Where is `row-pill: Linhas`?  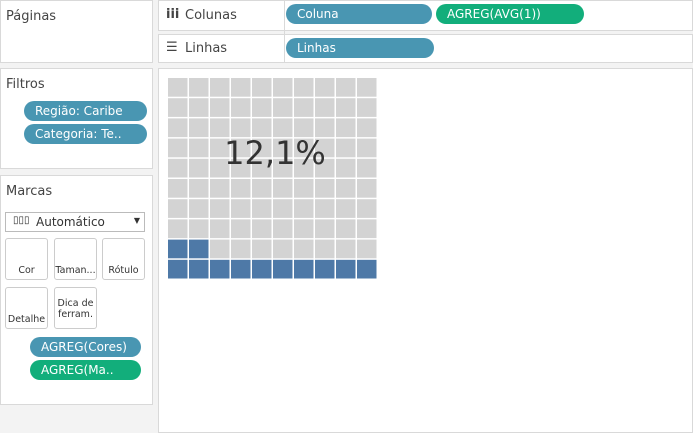 row-pill: Linhas is located at coordinates (360, 48).